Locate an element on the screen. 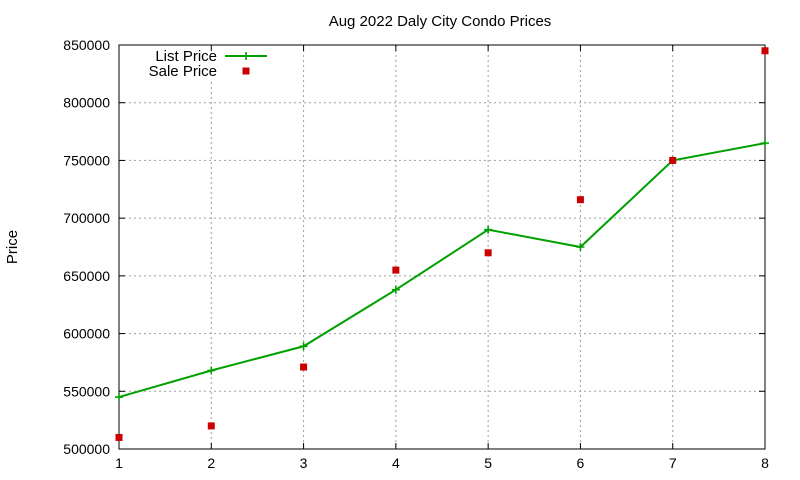 The width and height of the screenshot is (800, 480). x-tick-label: 3 is located at coordinates (304, 463).